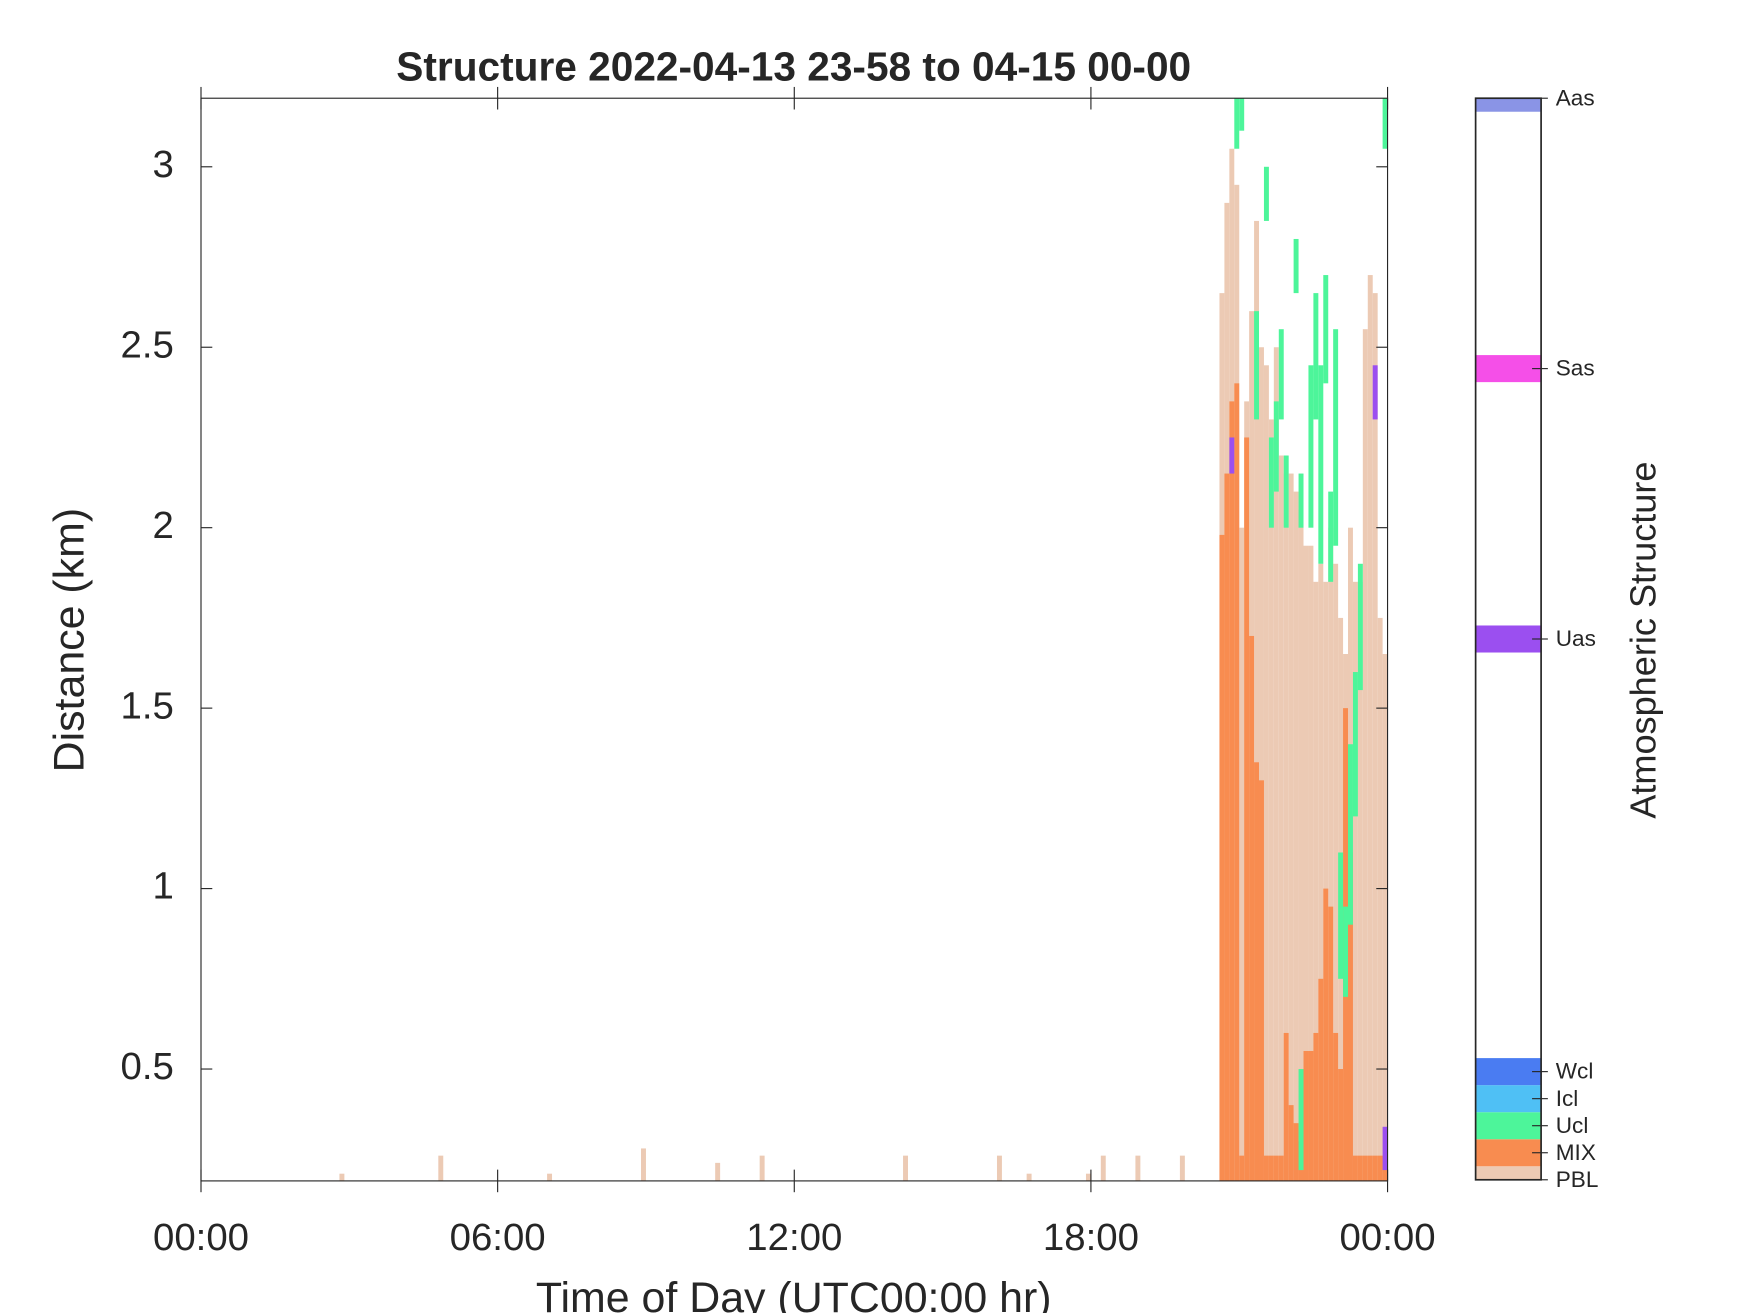  What do you see at coordinates (1575, 1071) in the screenshot?
I see `colorbar-tick-label: Wcl` at bounding box center [1575, 1071].